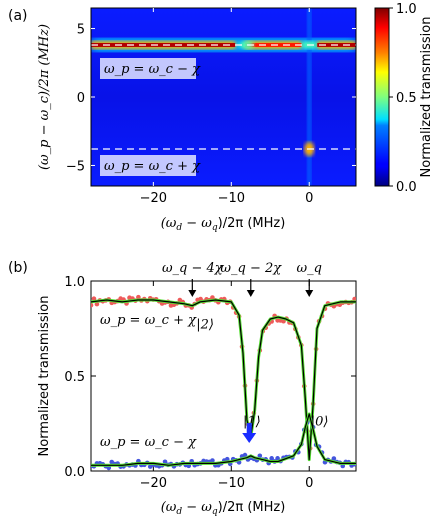  I want to click on b-xtick-label-0: −20, so click(153, 483).